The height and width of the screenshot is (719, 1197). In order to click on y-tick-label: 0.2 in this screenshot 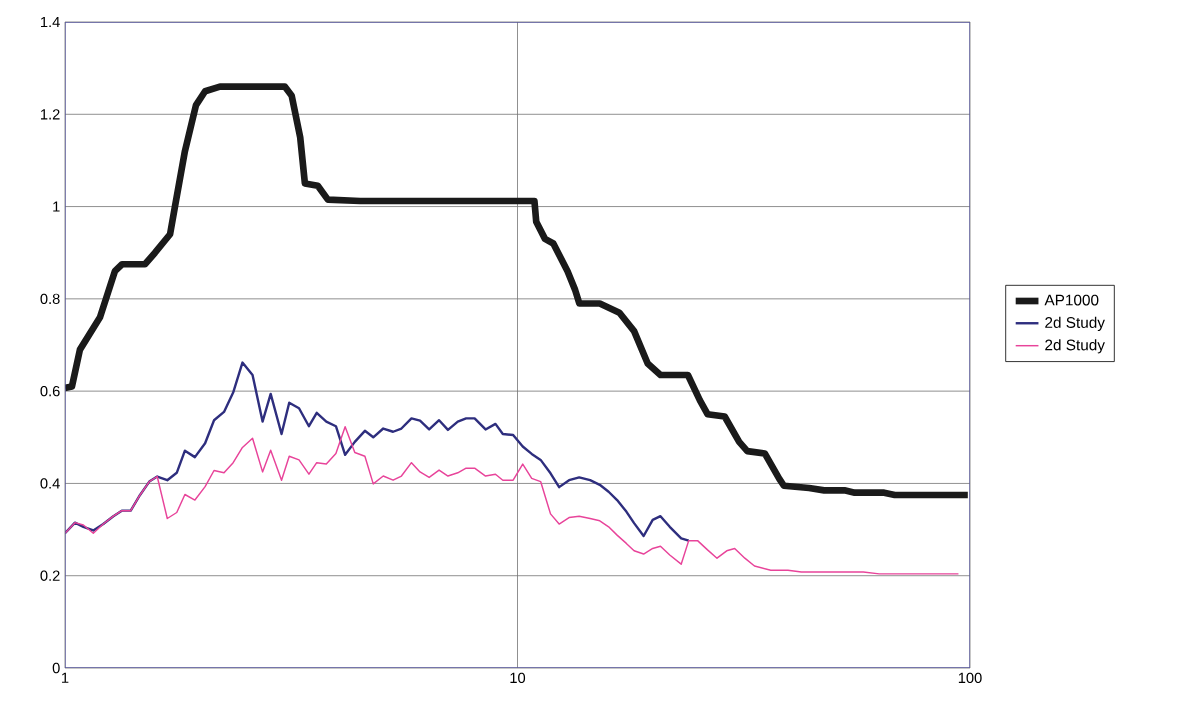, I will do `click(50, 575)`.